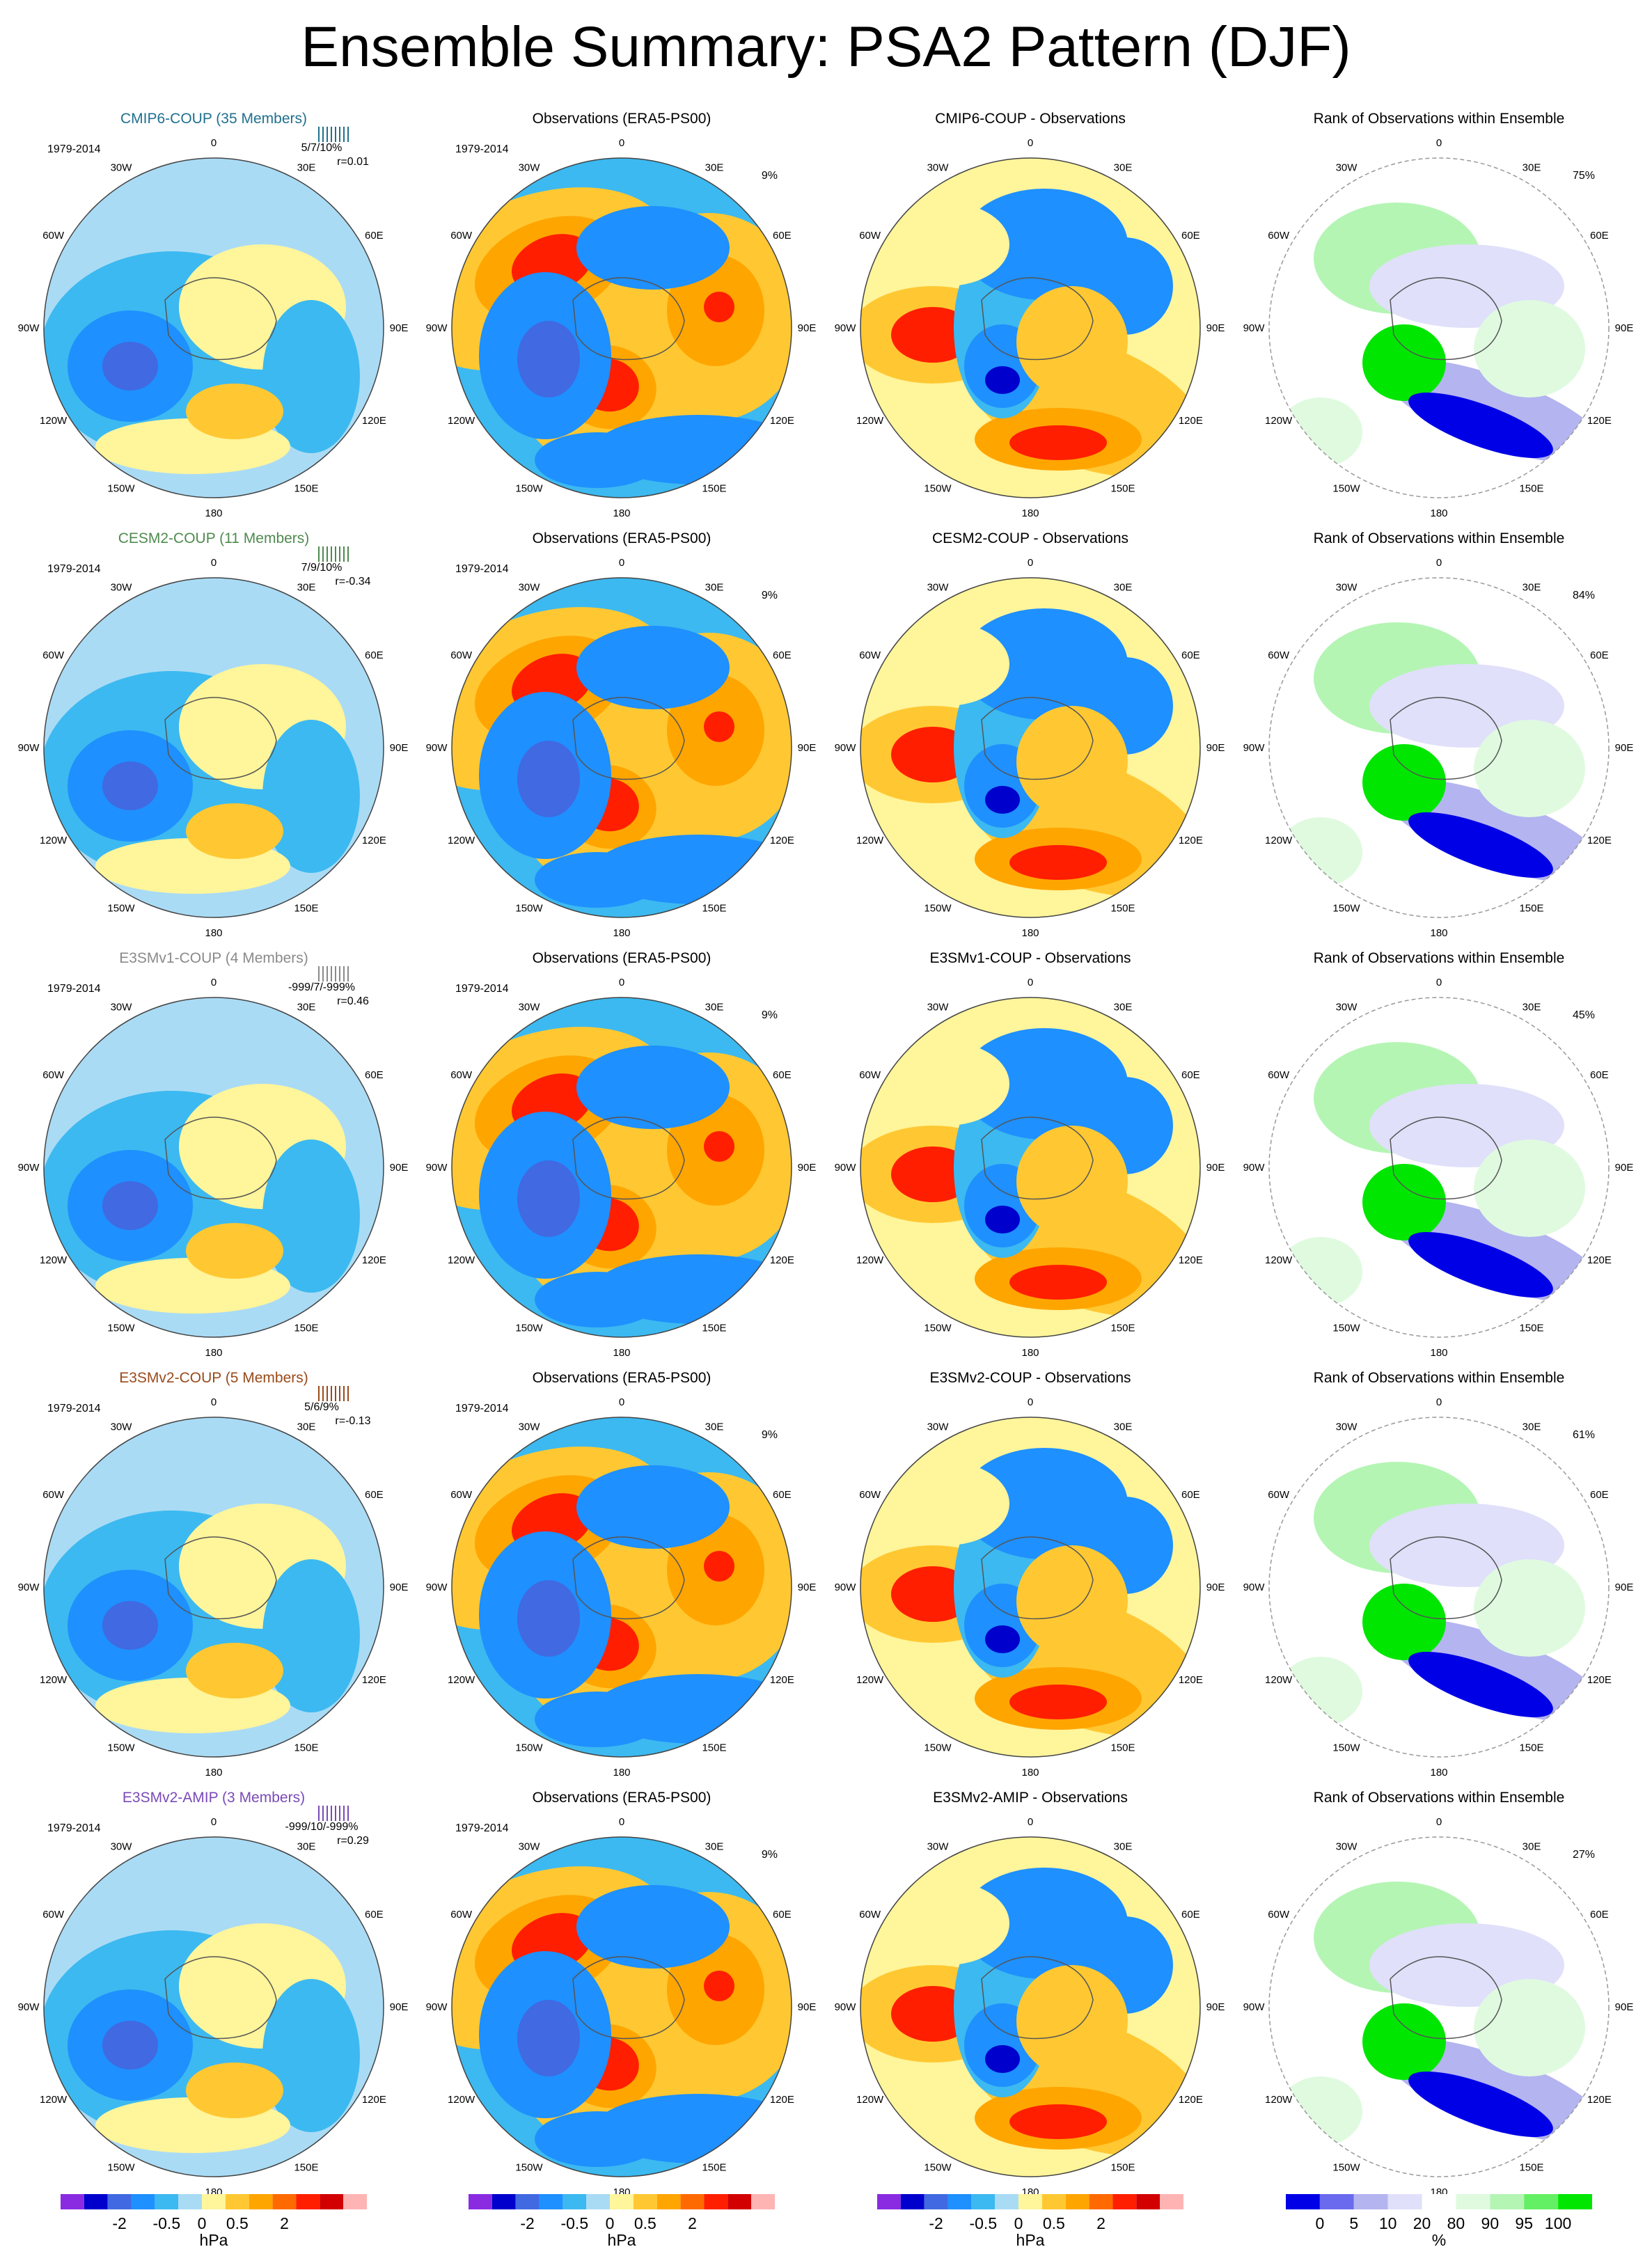  What do you see at coordinates (1388, 2223) in the screenshot?
I see `colorbar-tick-label: 10` at bounding box center [1388, 2223].